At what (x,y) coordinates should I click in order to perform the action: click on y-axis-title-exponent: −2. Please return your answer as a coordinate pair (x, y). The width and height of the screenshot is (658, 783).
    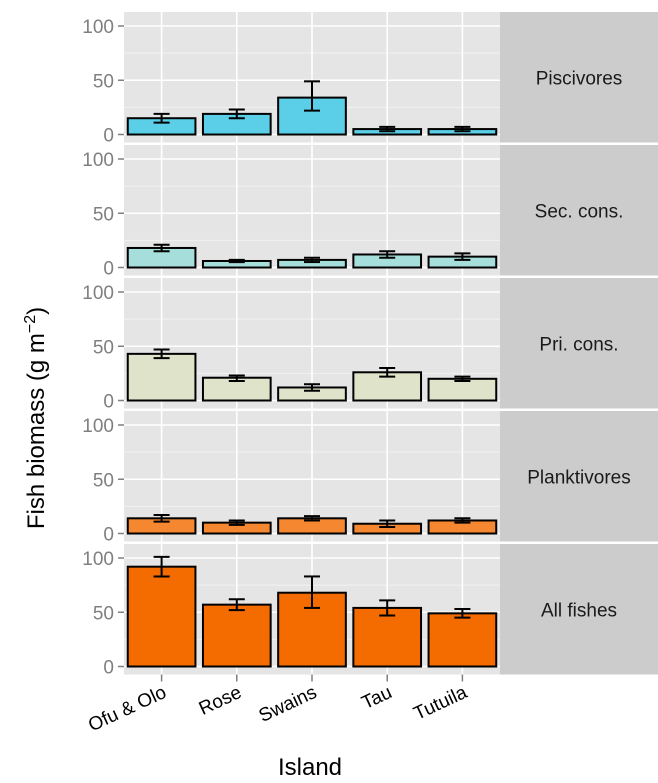
    Looking at the image, I should click on (30, 324).